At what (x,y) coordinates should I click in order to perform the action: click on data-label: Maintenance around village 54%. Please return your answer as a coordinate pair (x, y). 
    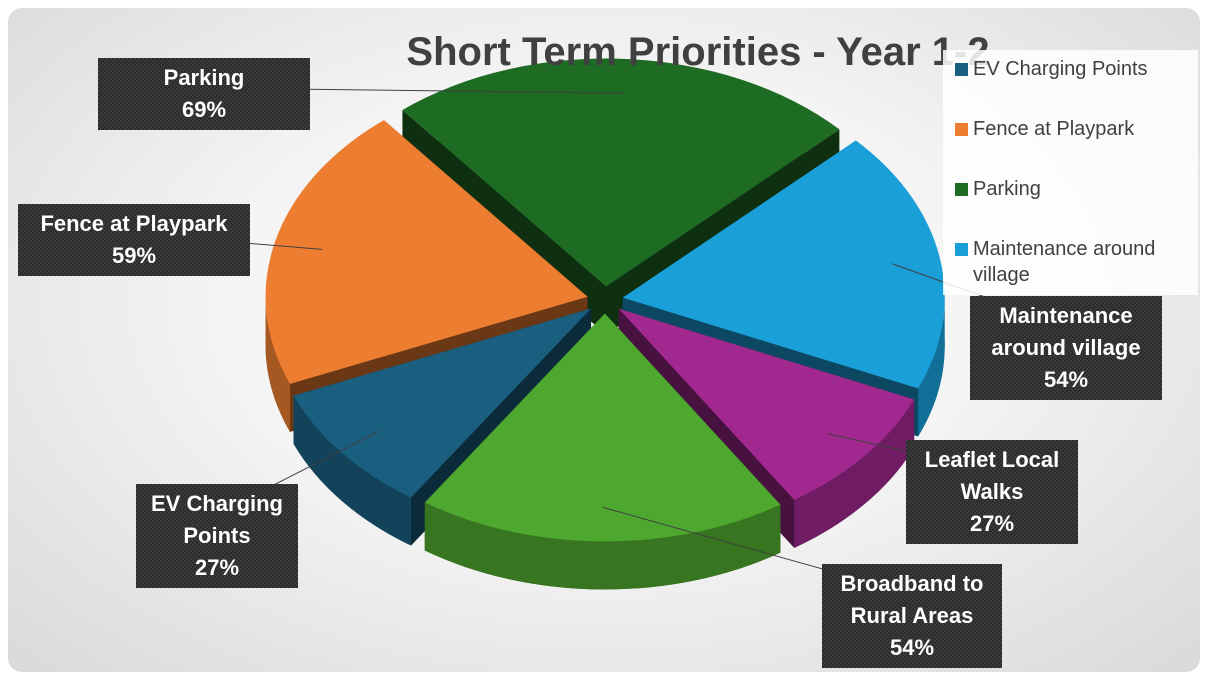
    Looking at the image, I should click on (1066, 348).